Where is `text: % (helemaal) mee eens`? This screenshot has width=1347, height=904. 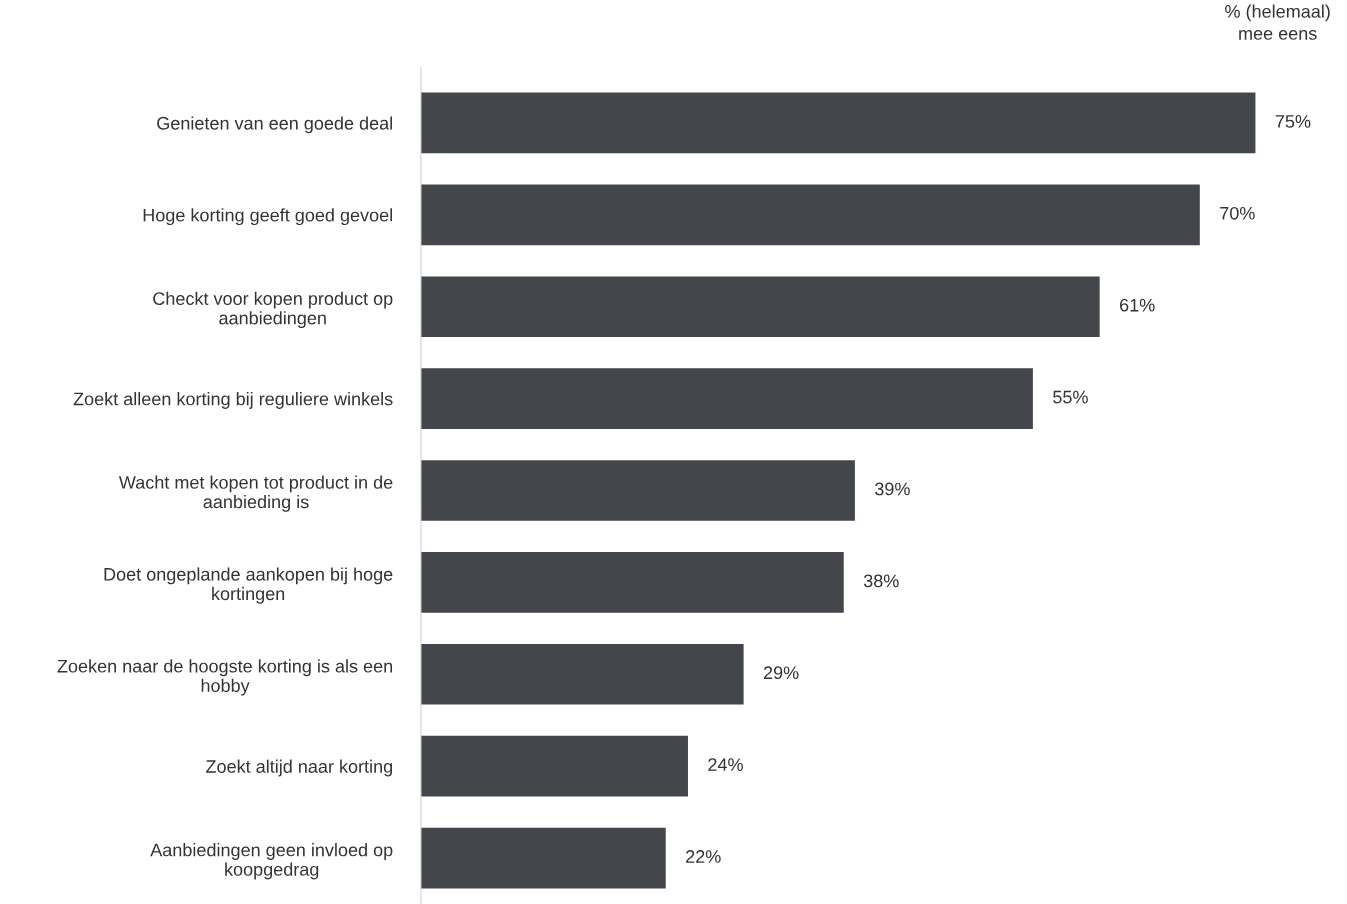 text: % (helemaal) mee eens is located at coordinates (1277, 22).